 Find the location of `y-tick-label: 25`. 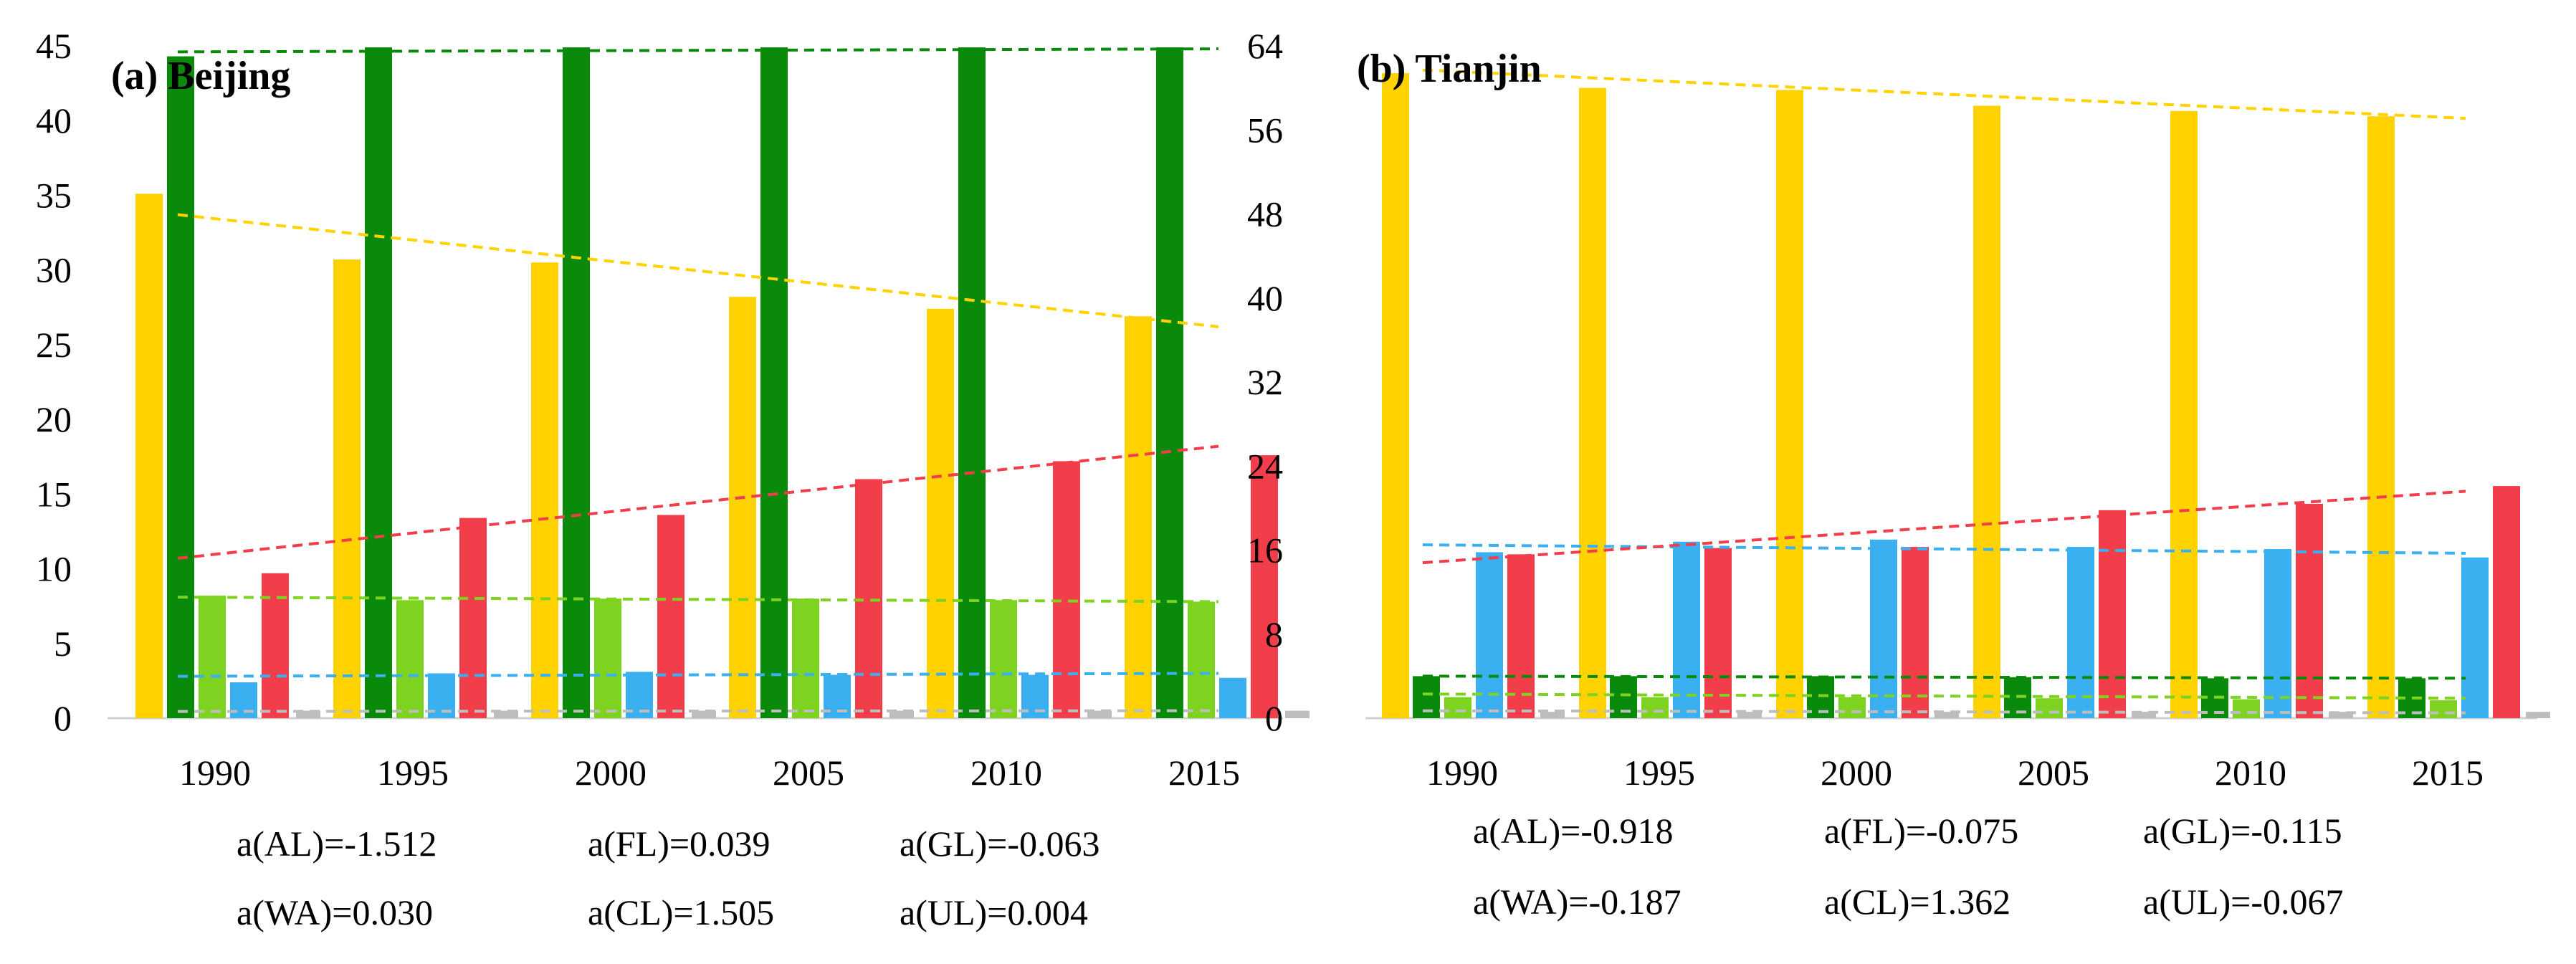

y-tick-label: 25 is located at coordinates (54, 345).